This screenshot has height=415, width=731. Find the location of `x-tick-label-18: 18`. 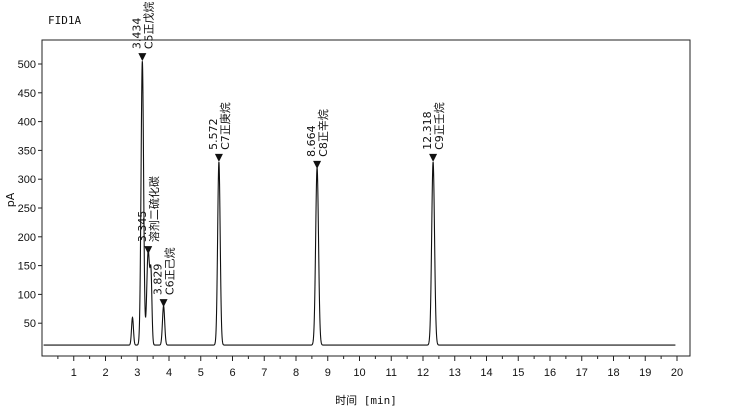

x-tick-label-18: 18 is located at coordinates (613, 373).